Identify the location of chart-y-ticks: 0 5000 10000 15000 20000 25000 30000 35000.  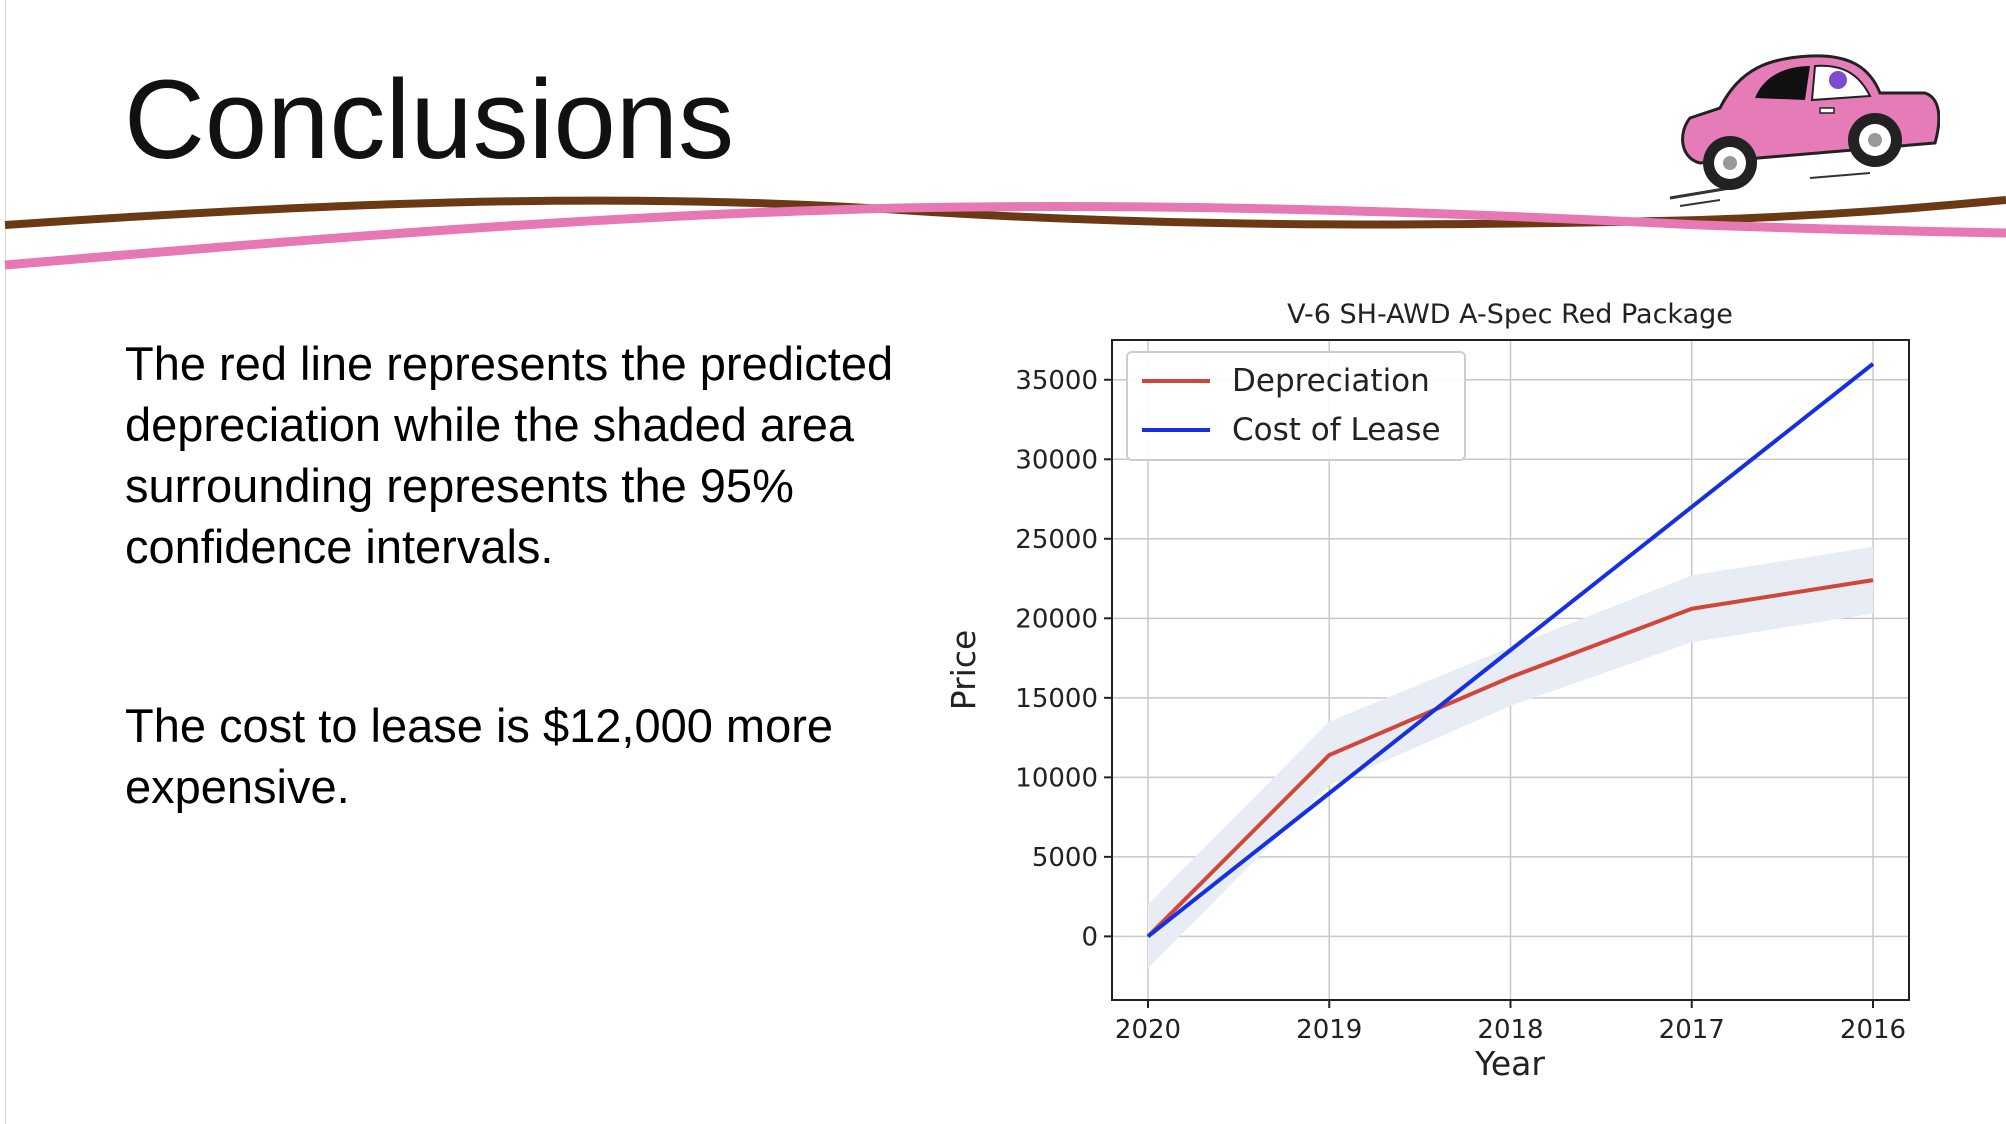
(1063, 659).